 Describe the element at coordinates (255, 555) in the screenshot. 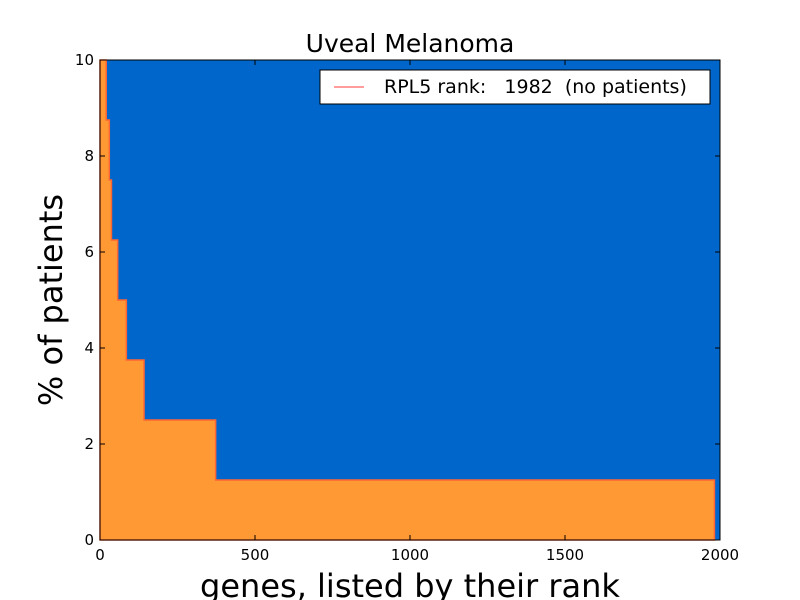

I see `x-tick-label: 500` at that location.